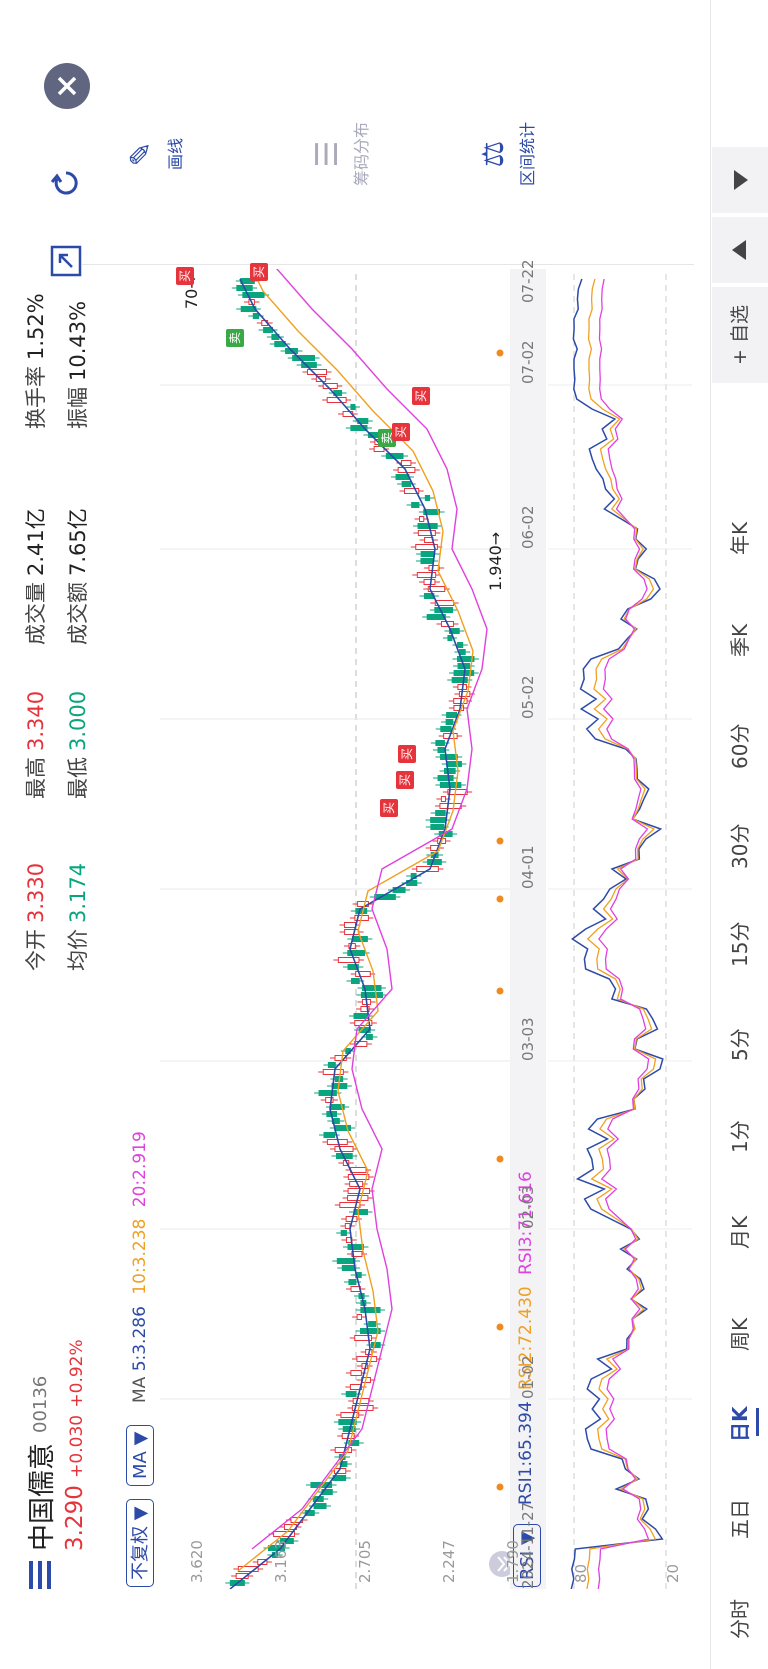 This screenshot has height=1669, width=768. What do you see at coordinates (740, 1334) in the screenshot?
I see `period-tab: 周K` at bounding box center [740, 1334].